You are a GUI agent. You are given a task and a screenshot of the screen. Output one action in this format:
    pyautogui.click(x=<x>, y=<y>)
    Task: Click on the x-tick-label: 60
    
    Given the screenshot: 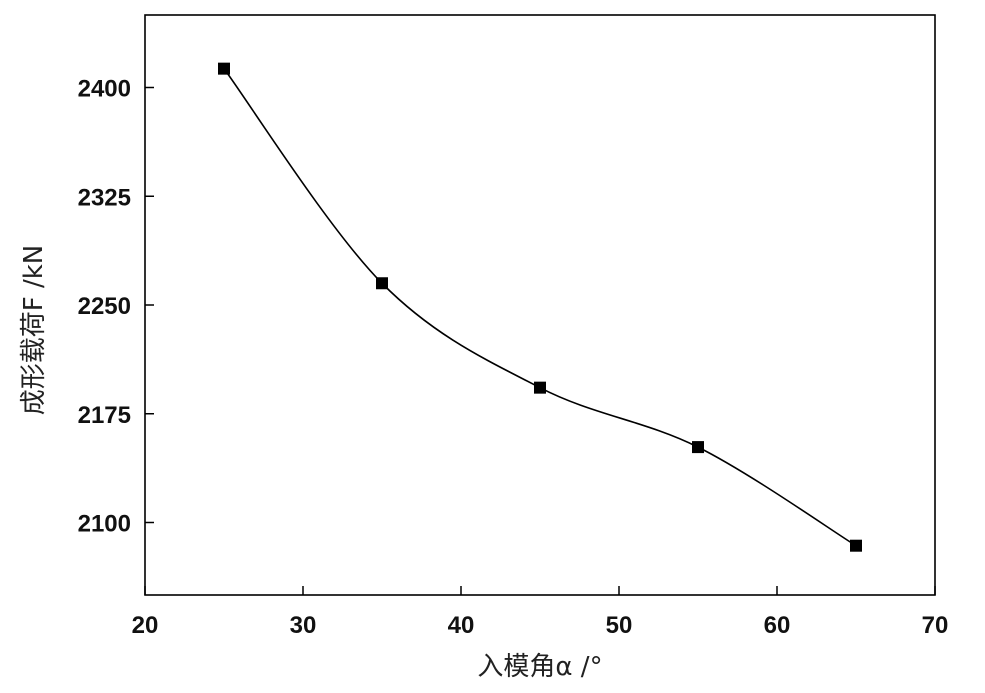 What is the action you would take?
    pyautogui.click(x=777, y=625)
    